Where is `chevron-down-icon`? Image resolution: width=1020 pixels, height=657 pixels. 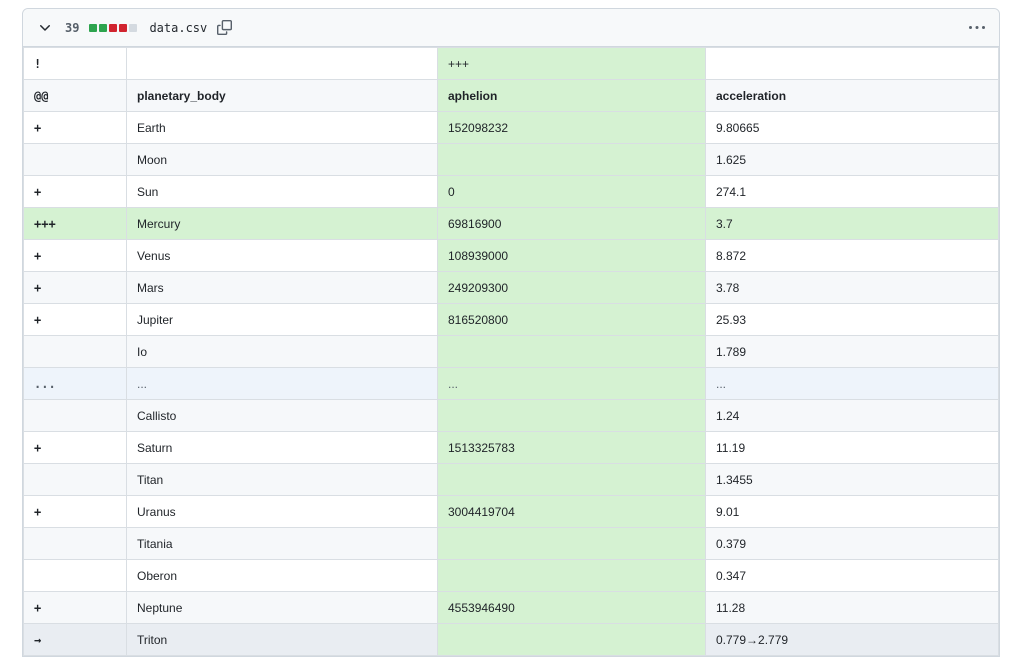
chevron-down-icon is located at coordinates (45, 28).